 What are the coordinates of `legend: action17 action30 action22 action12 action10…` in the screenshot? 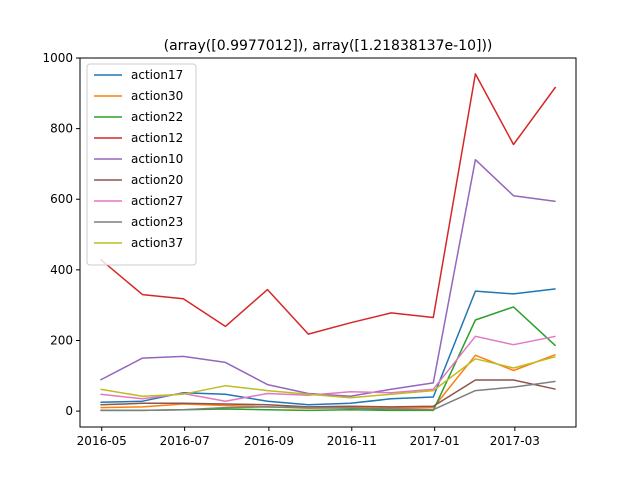 It's located at (141, 164).